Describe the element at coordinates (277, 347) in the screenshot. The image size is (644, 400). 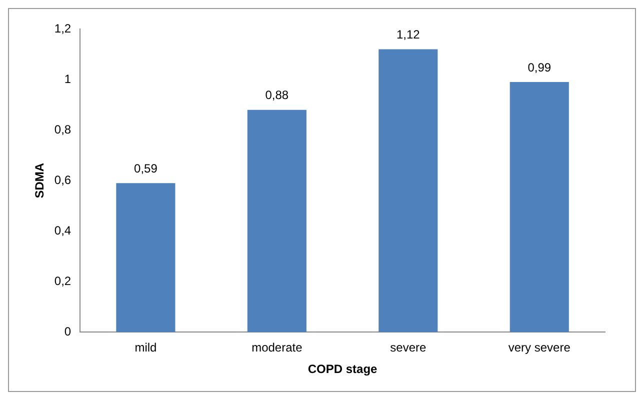
I see `x-tick-label: moderate` at that location.